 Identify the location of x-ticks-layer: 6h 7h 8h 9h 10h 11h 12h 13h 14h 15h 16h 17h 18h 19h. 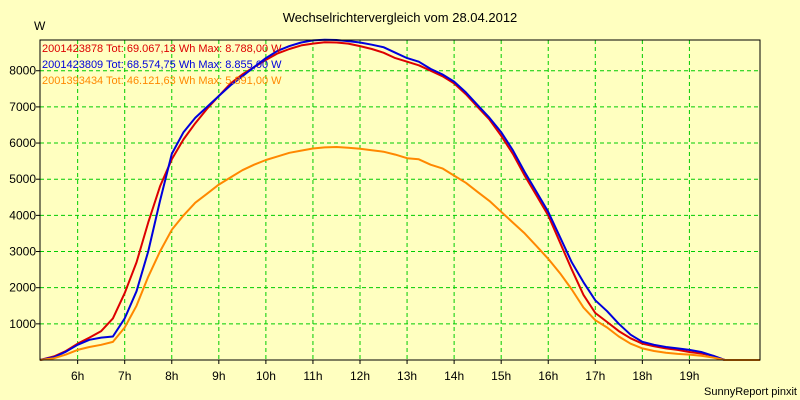
(385, 371).